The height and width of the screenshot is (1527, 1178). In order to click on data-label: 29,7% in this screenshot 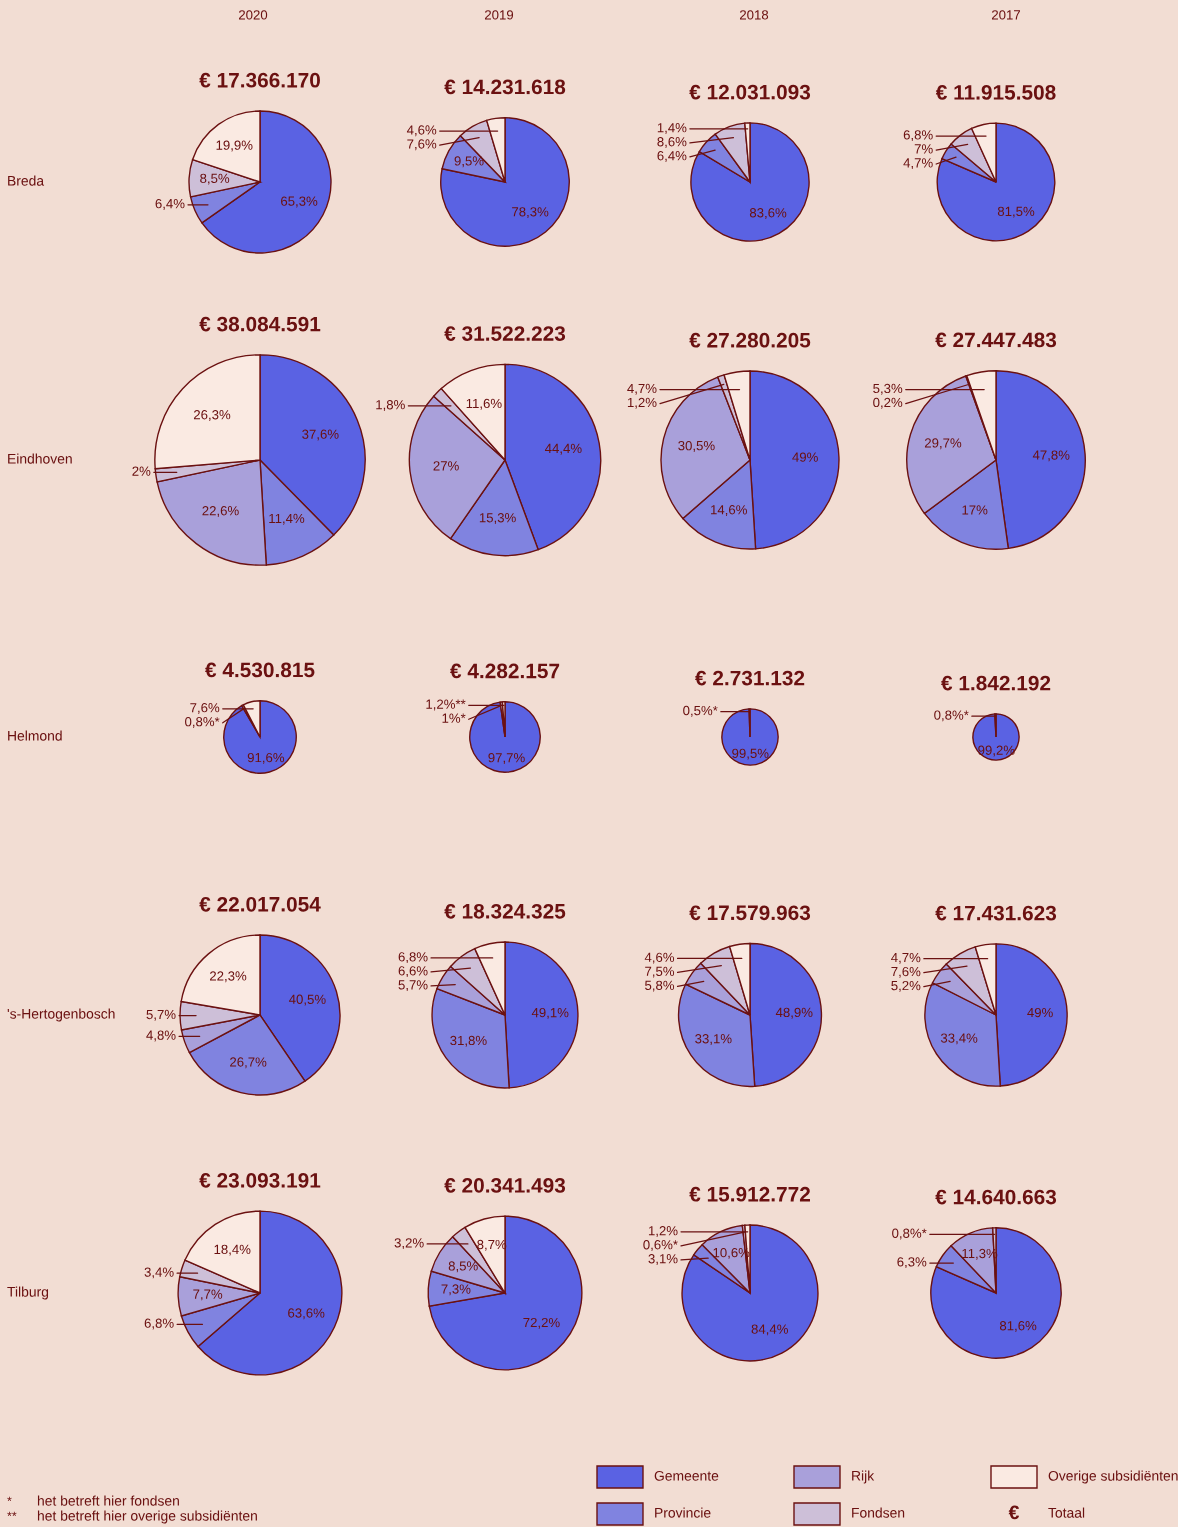, I will do `click(943, 444)`.